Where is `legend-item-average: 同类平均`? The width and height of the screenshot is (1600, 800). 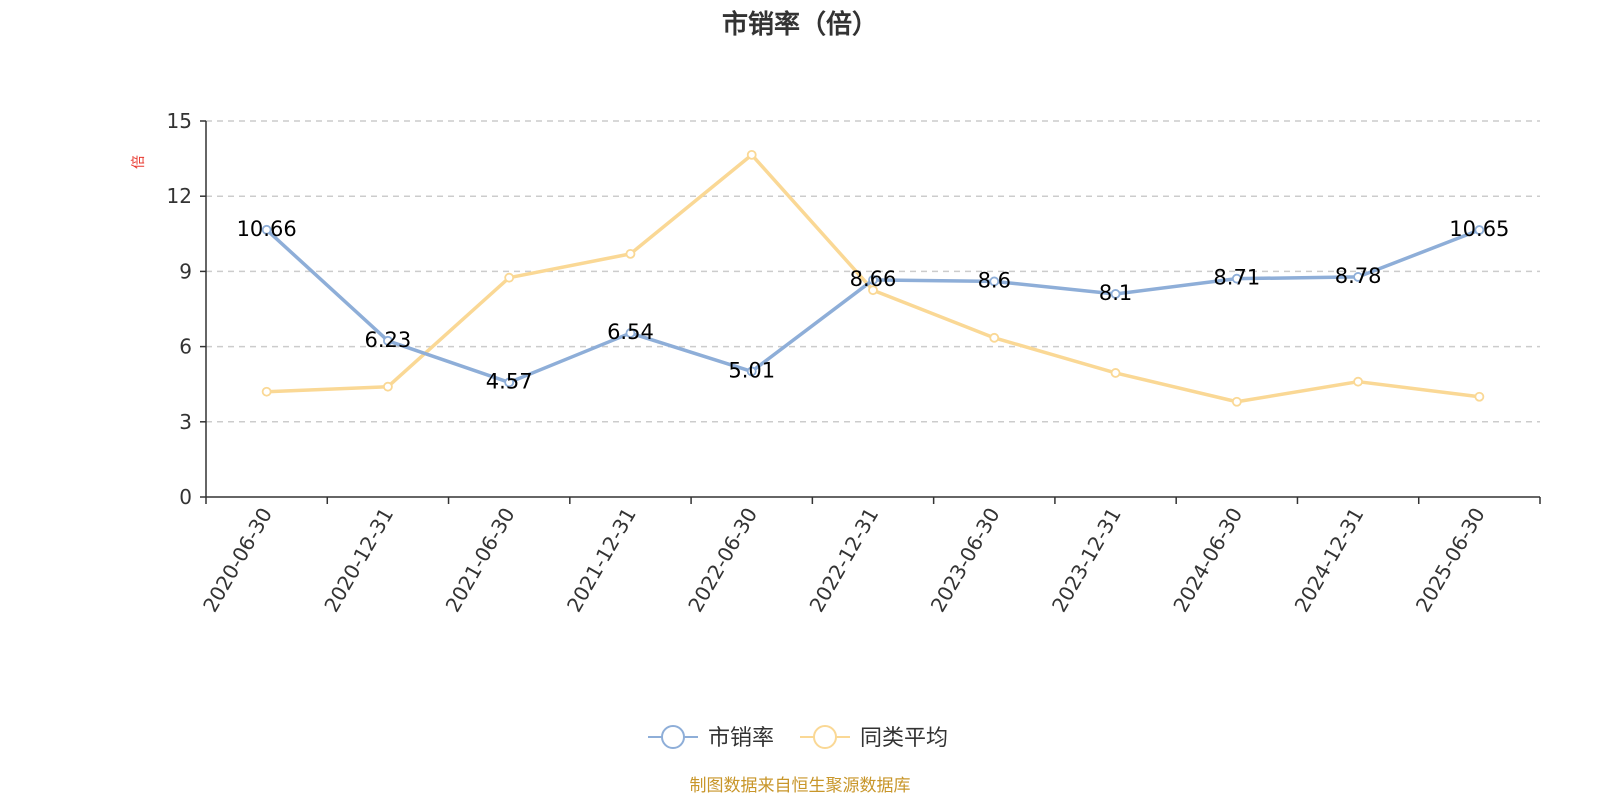 legend-item-average: 同类平均 is located at coordinates (874, 738).